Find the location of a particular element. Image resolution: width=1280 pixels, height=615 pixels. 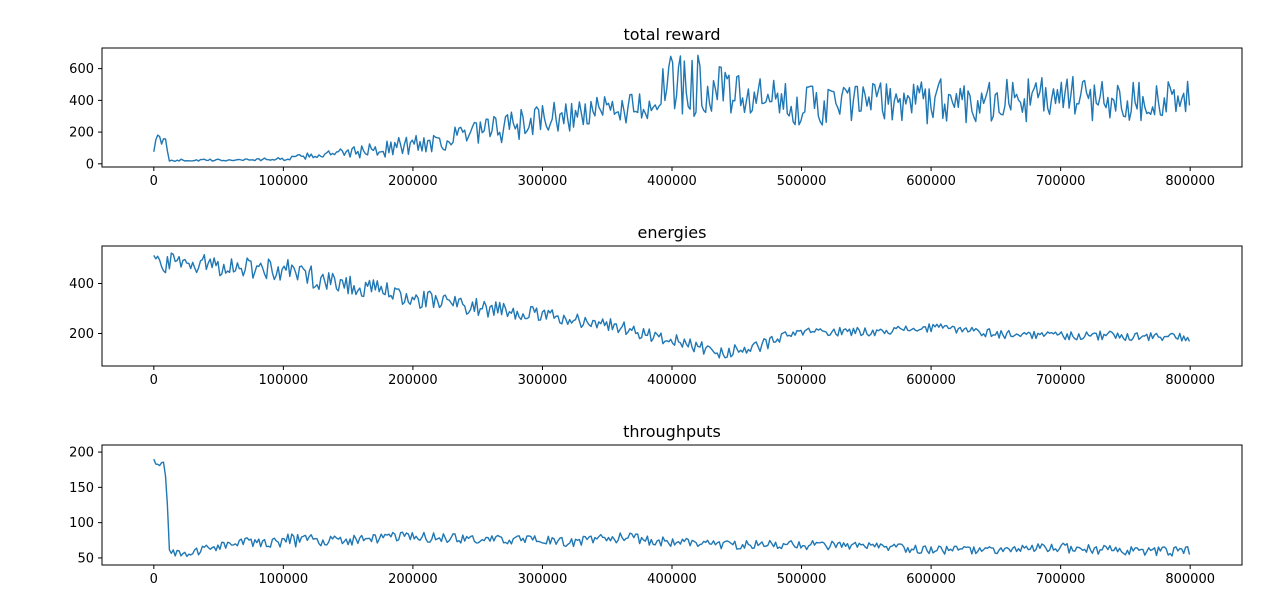

x-tick-label-1-0: 0 is located at coordinates (154, 380).